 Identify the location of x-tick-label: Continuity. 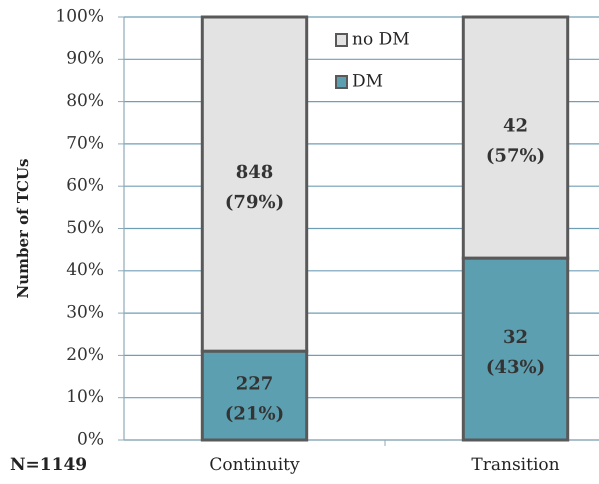
(254, 465).